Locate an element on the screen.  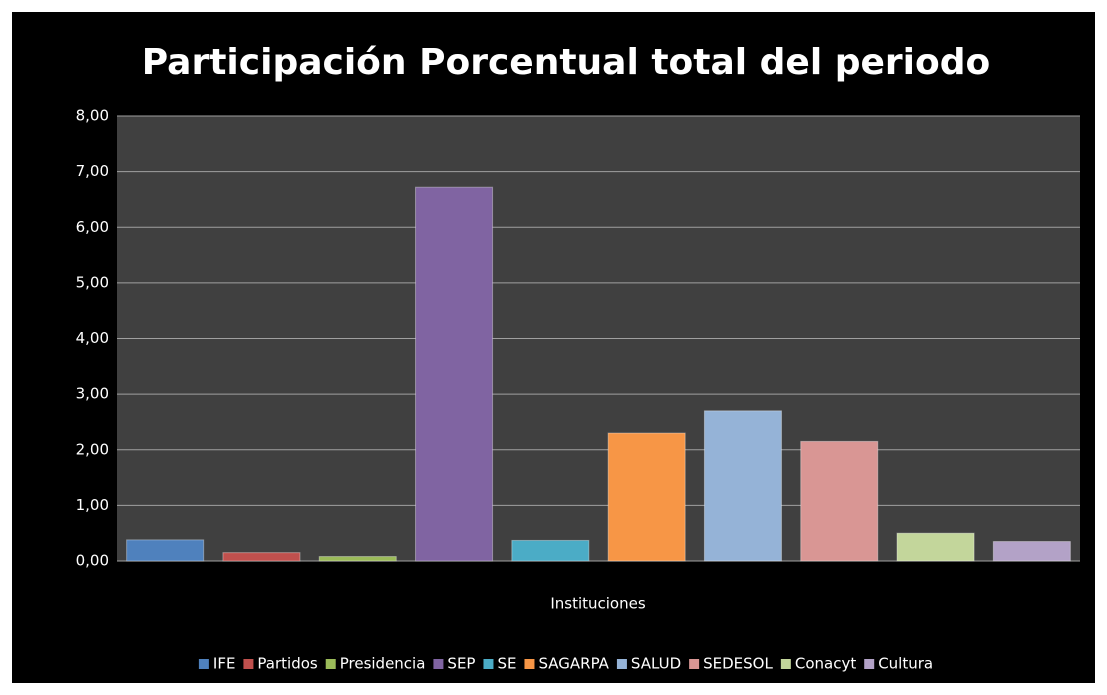
legend-label: Partidos is located at coordinates (287, 664).